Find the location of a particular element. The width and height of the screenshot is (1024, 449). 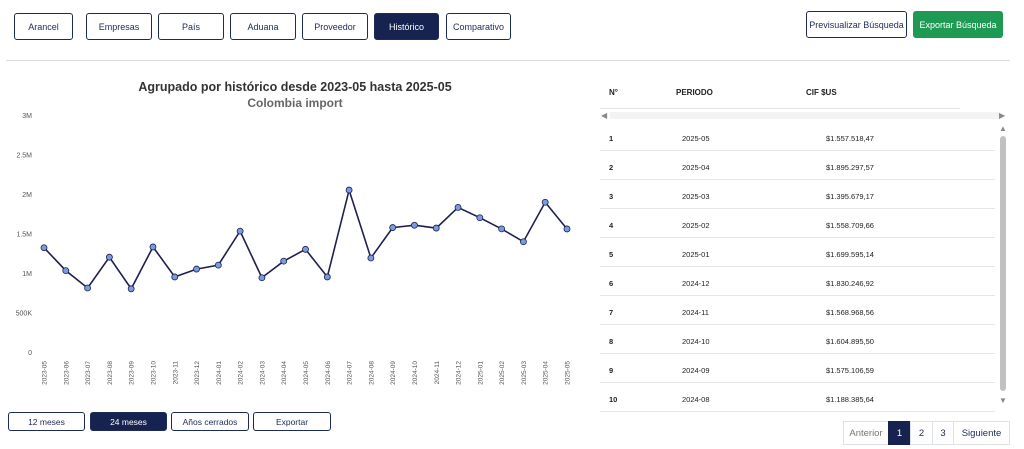

y-tick-label: 2M is located at coordinates (27, 195).